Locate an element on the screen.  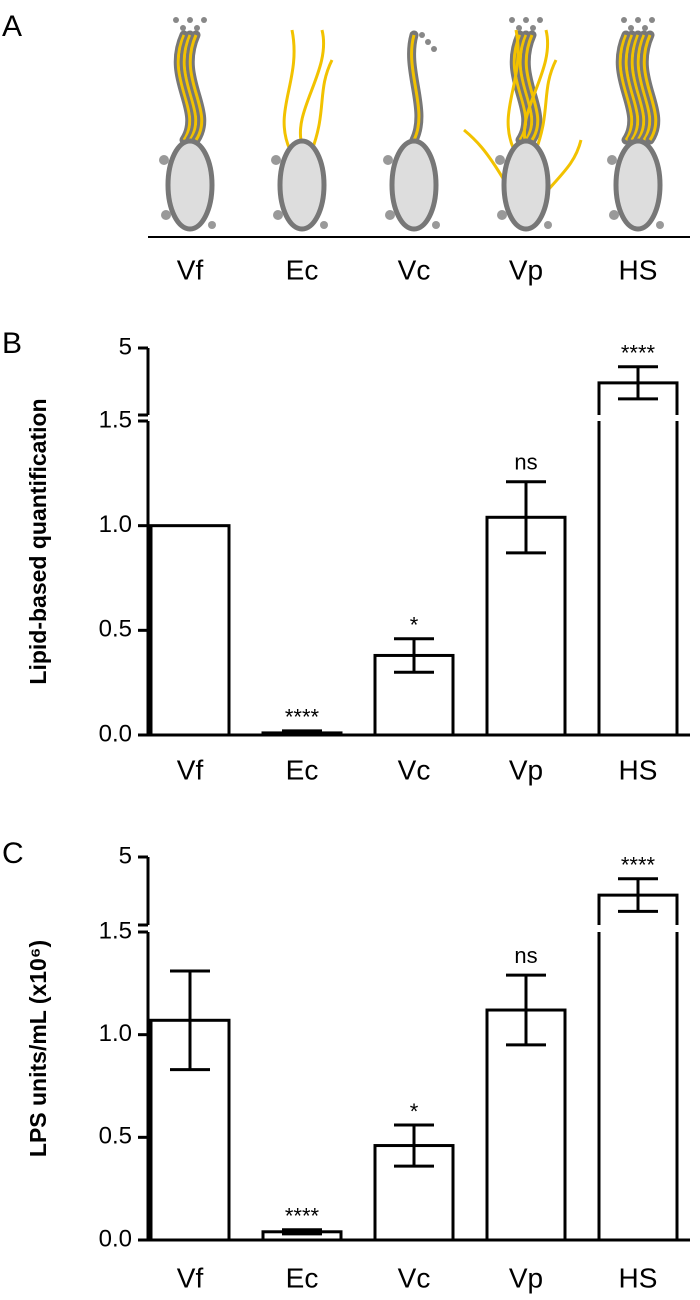
panel-label: B is located at coordinates (12, 343).